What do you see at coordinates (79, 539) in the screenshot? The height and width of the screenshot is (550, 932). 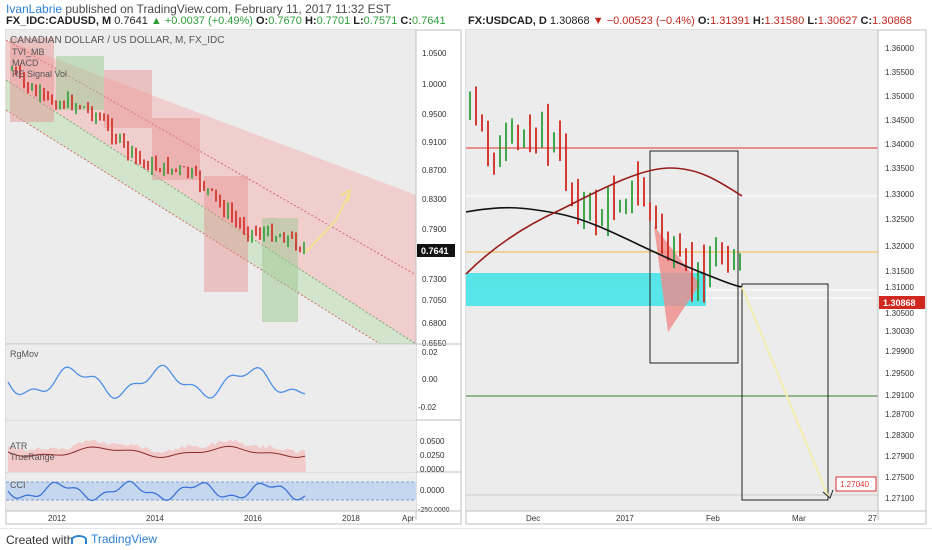 I see `tradingview-logo-icon` at bounding box center [79, 539].